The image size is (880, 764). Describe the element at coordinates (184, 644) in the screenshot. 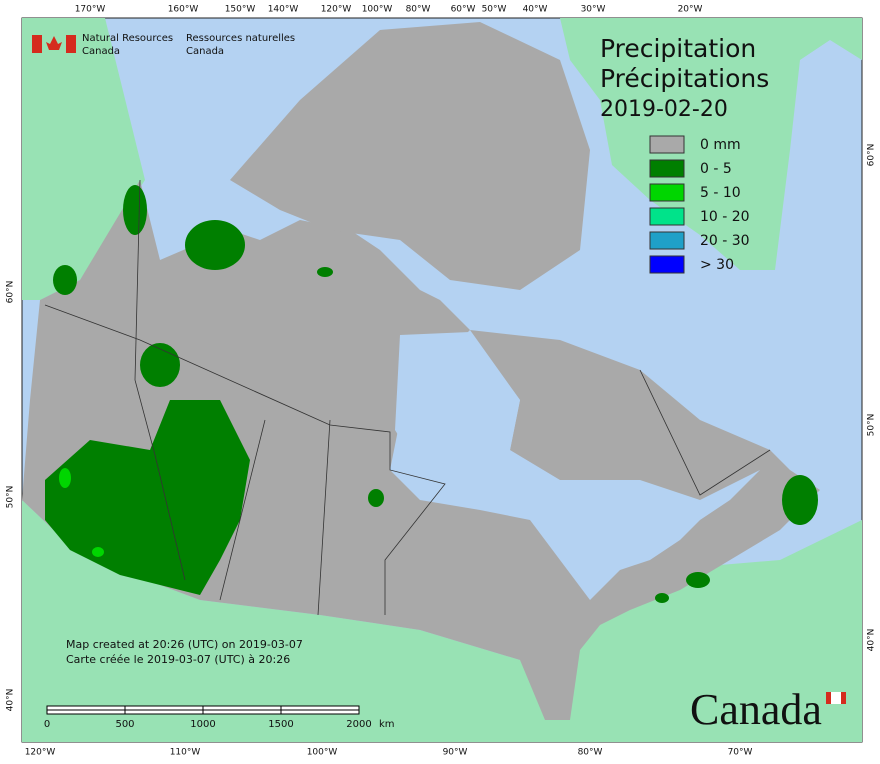

I see `created-en: Map created at 20:26 (UTC) on 2019-03-07` at that location.